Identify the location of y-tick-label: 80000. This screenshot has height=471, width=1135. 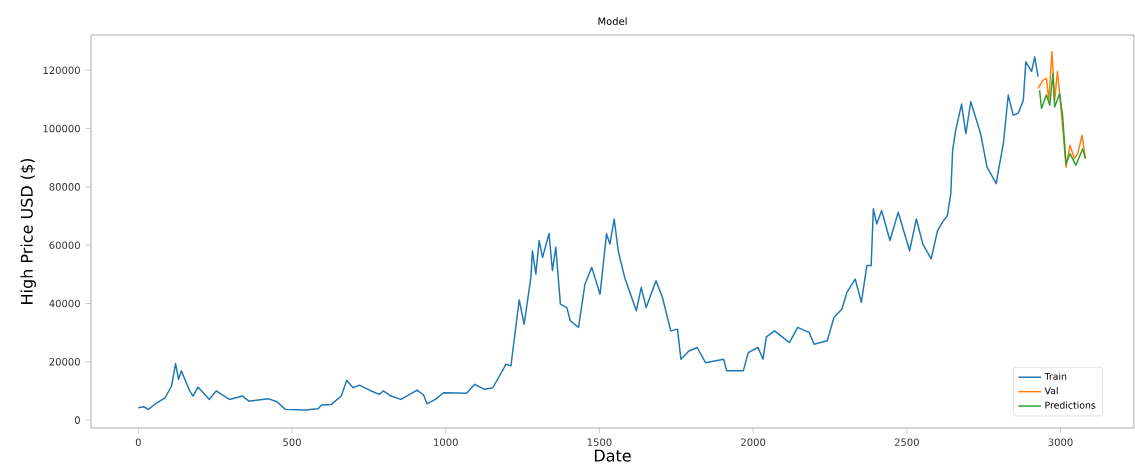
(64, 187).